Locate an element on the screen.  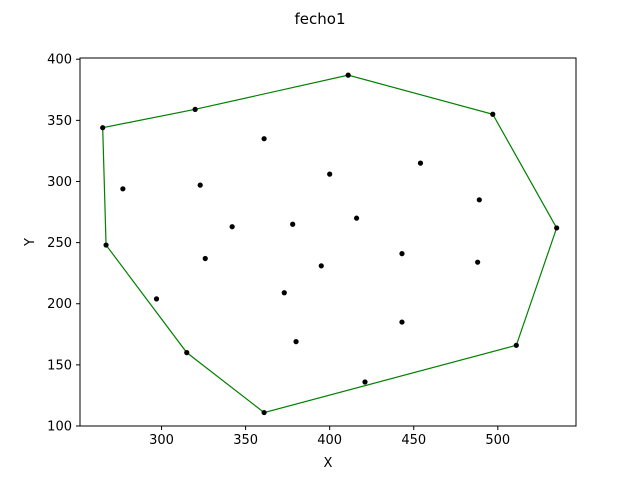
y-tick-label: 300 is located at coordinates (59, 182).